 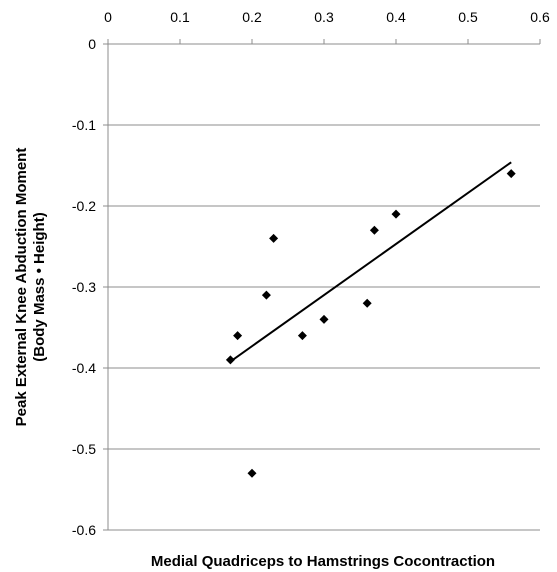 What do you see at coordinates (39, 286) in the screenshot?
I see `y-axis-title-line-2: (Body Mass • Height)` at bounding box center [39, 286].